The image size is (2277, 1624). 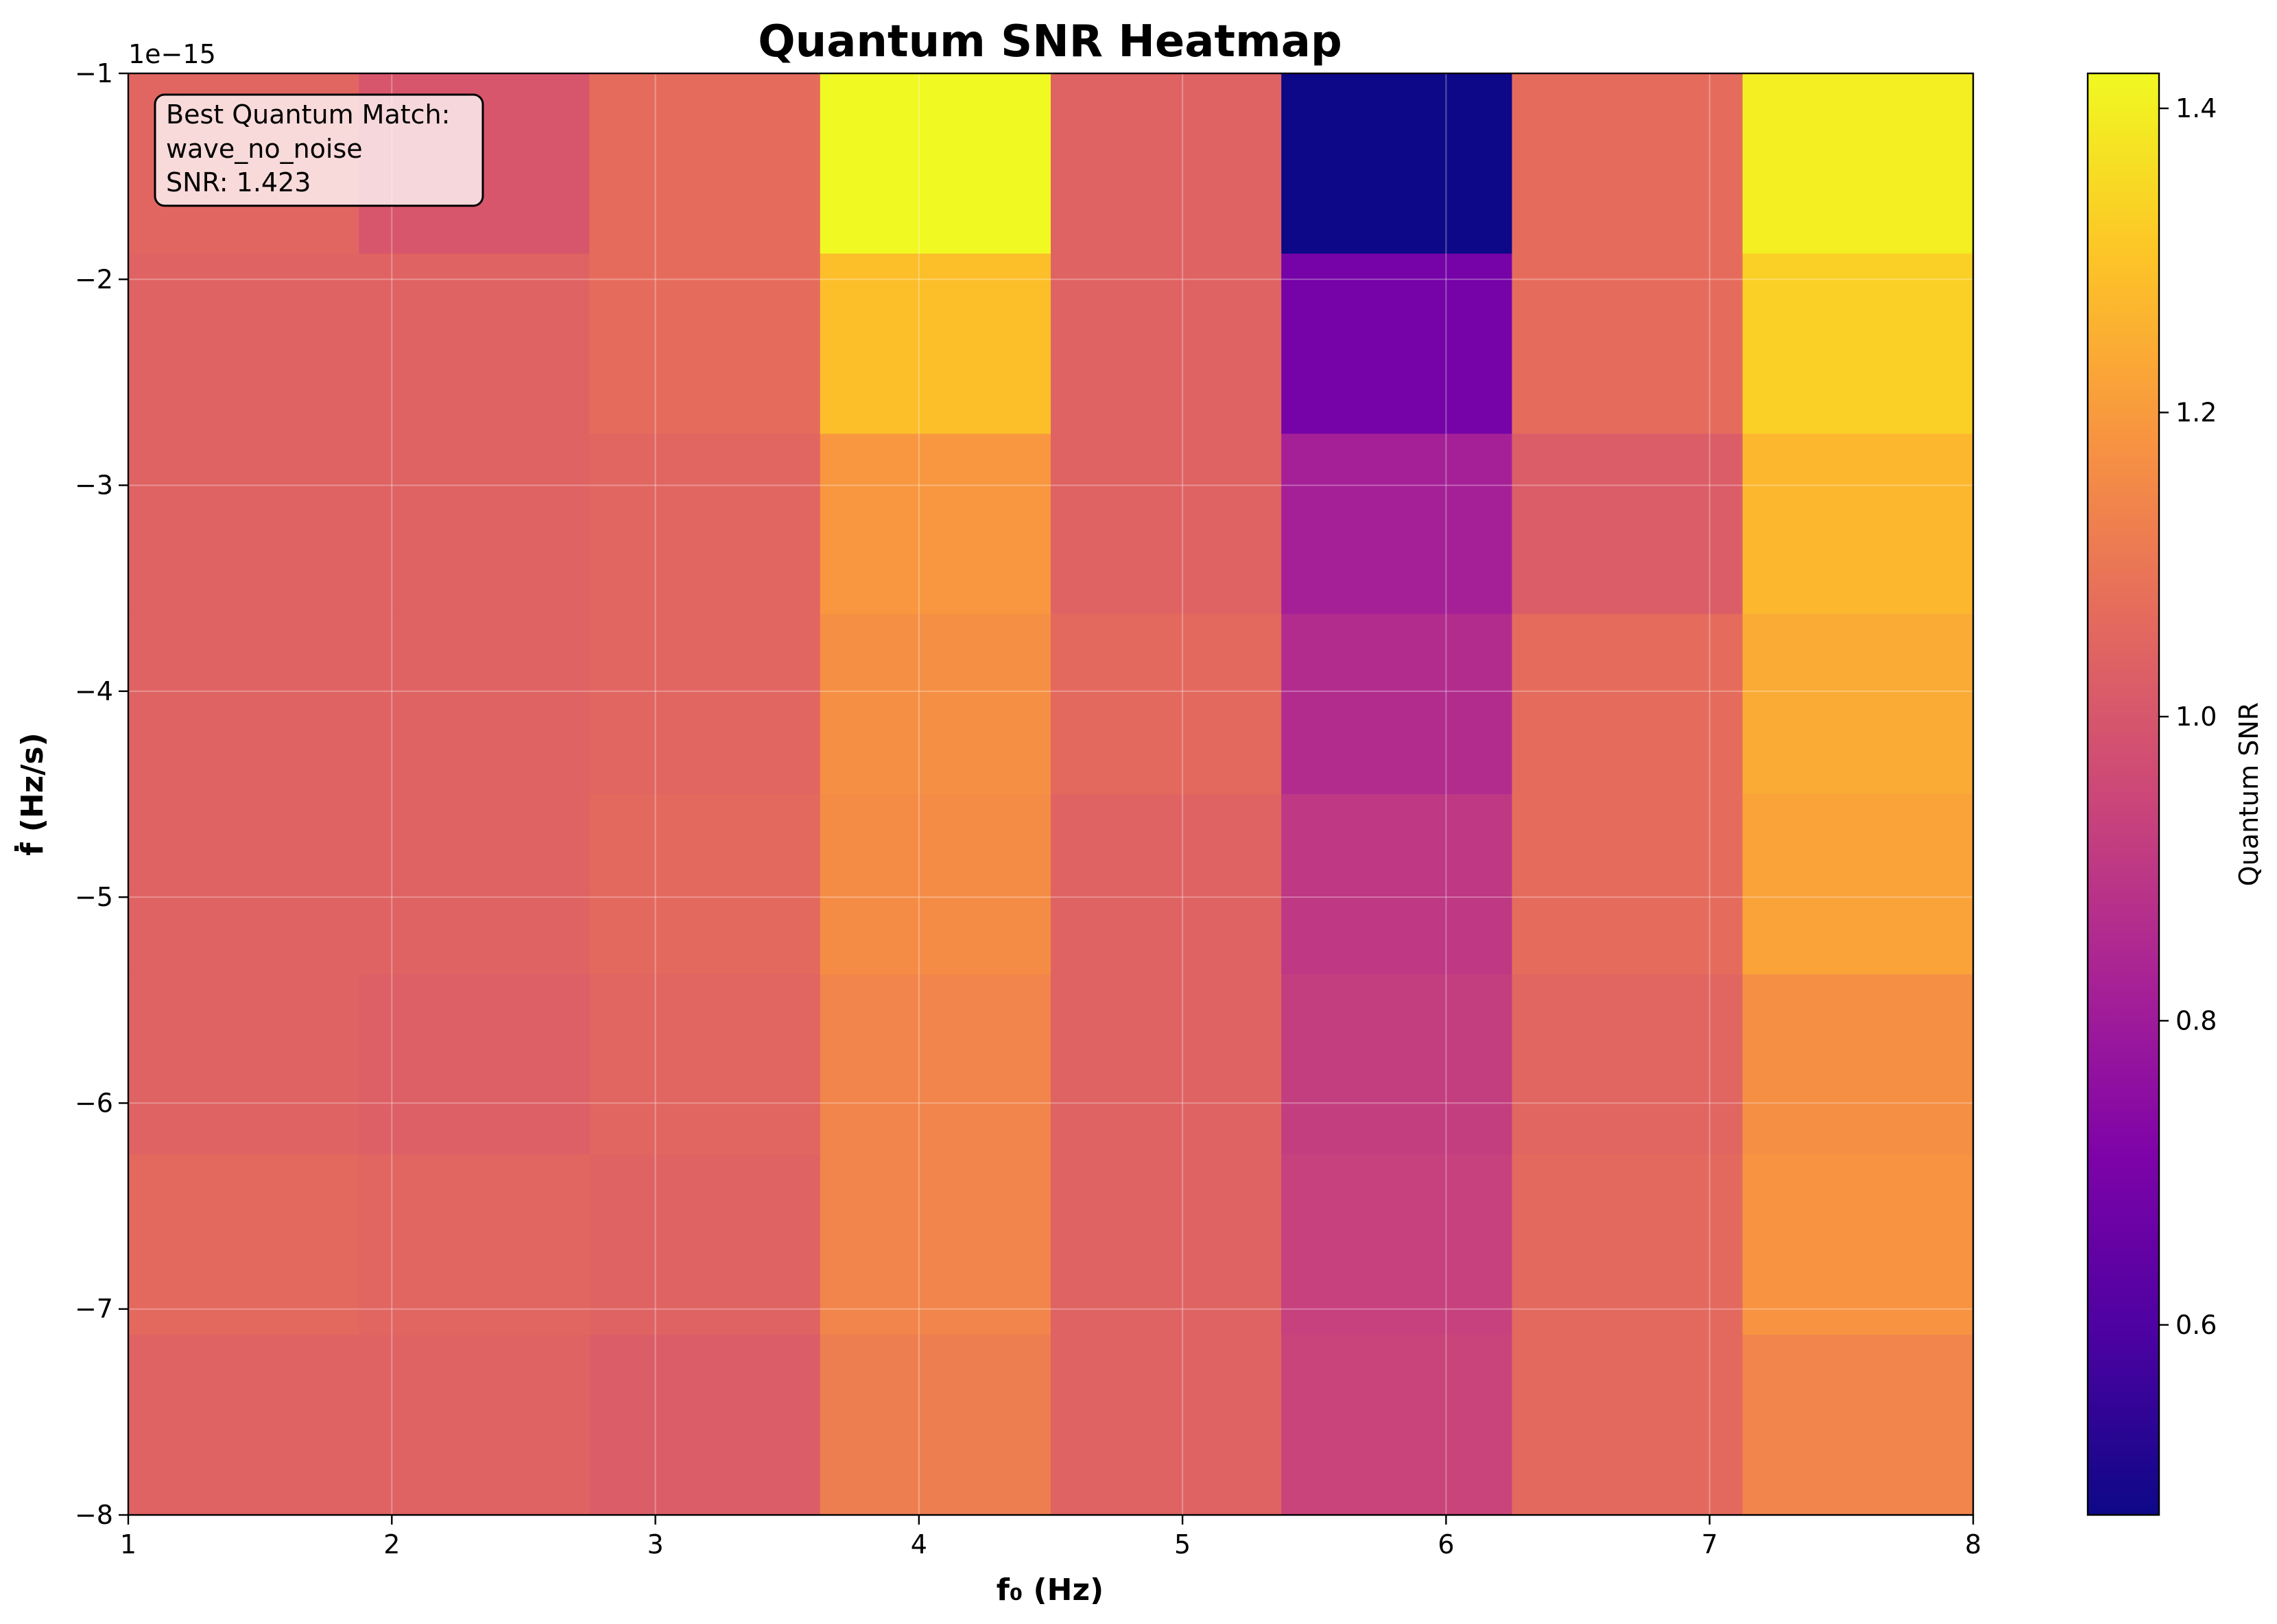 I want to click on annotation-line-1: Best Quantum Match:, so click(x=308, y=115).